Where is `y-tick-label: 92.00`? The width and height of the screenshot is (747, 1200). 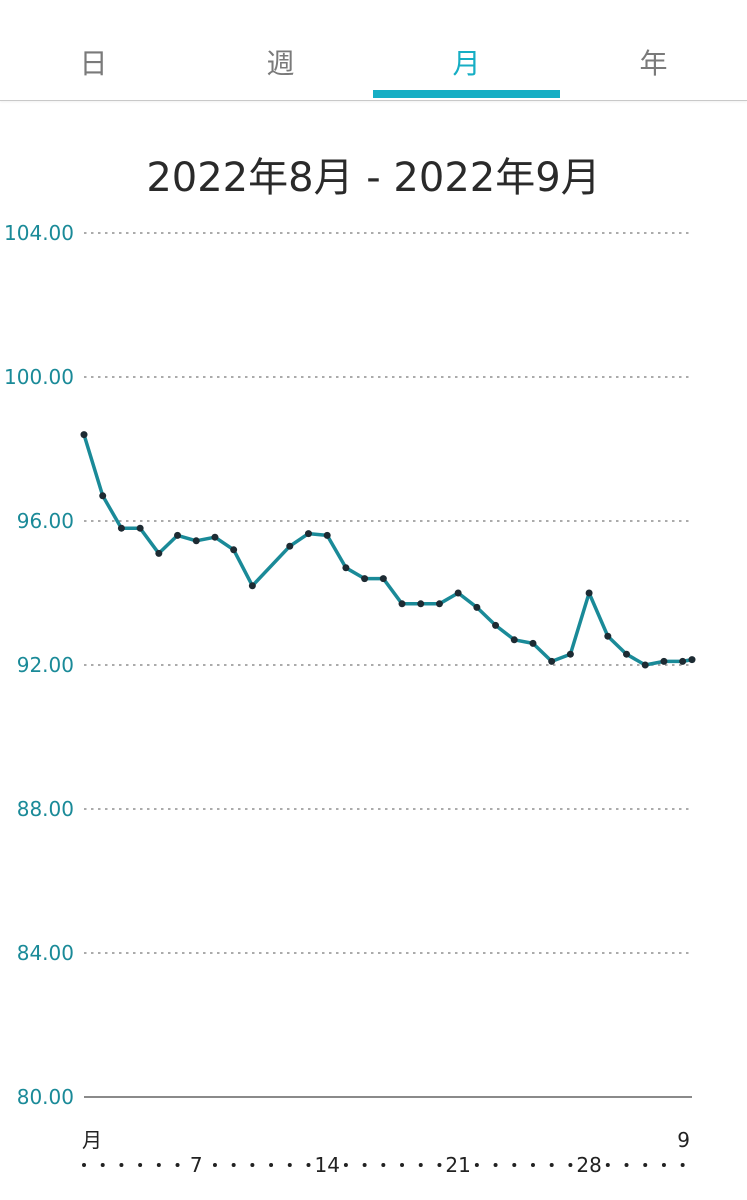
y-tick-label: 92.00 is located at coordinates (45, 665).